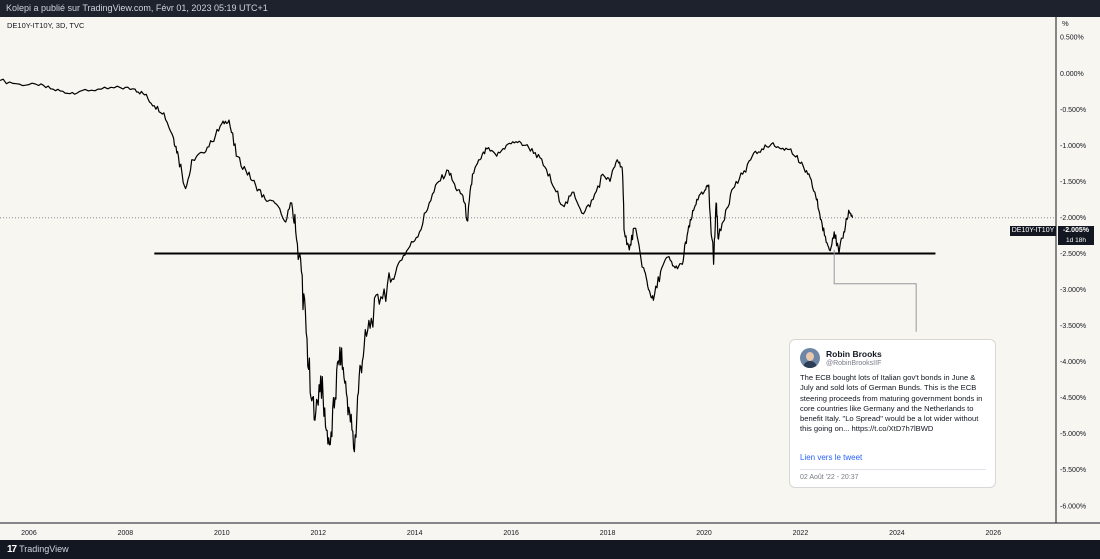  I want to click on tweet-link: Lien vers le tweet, so click(831, 457).